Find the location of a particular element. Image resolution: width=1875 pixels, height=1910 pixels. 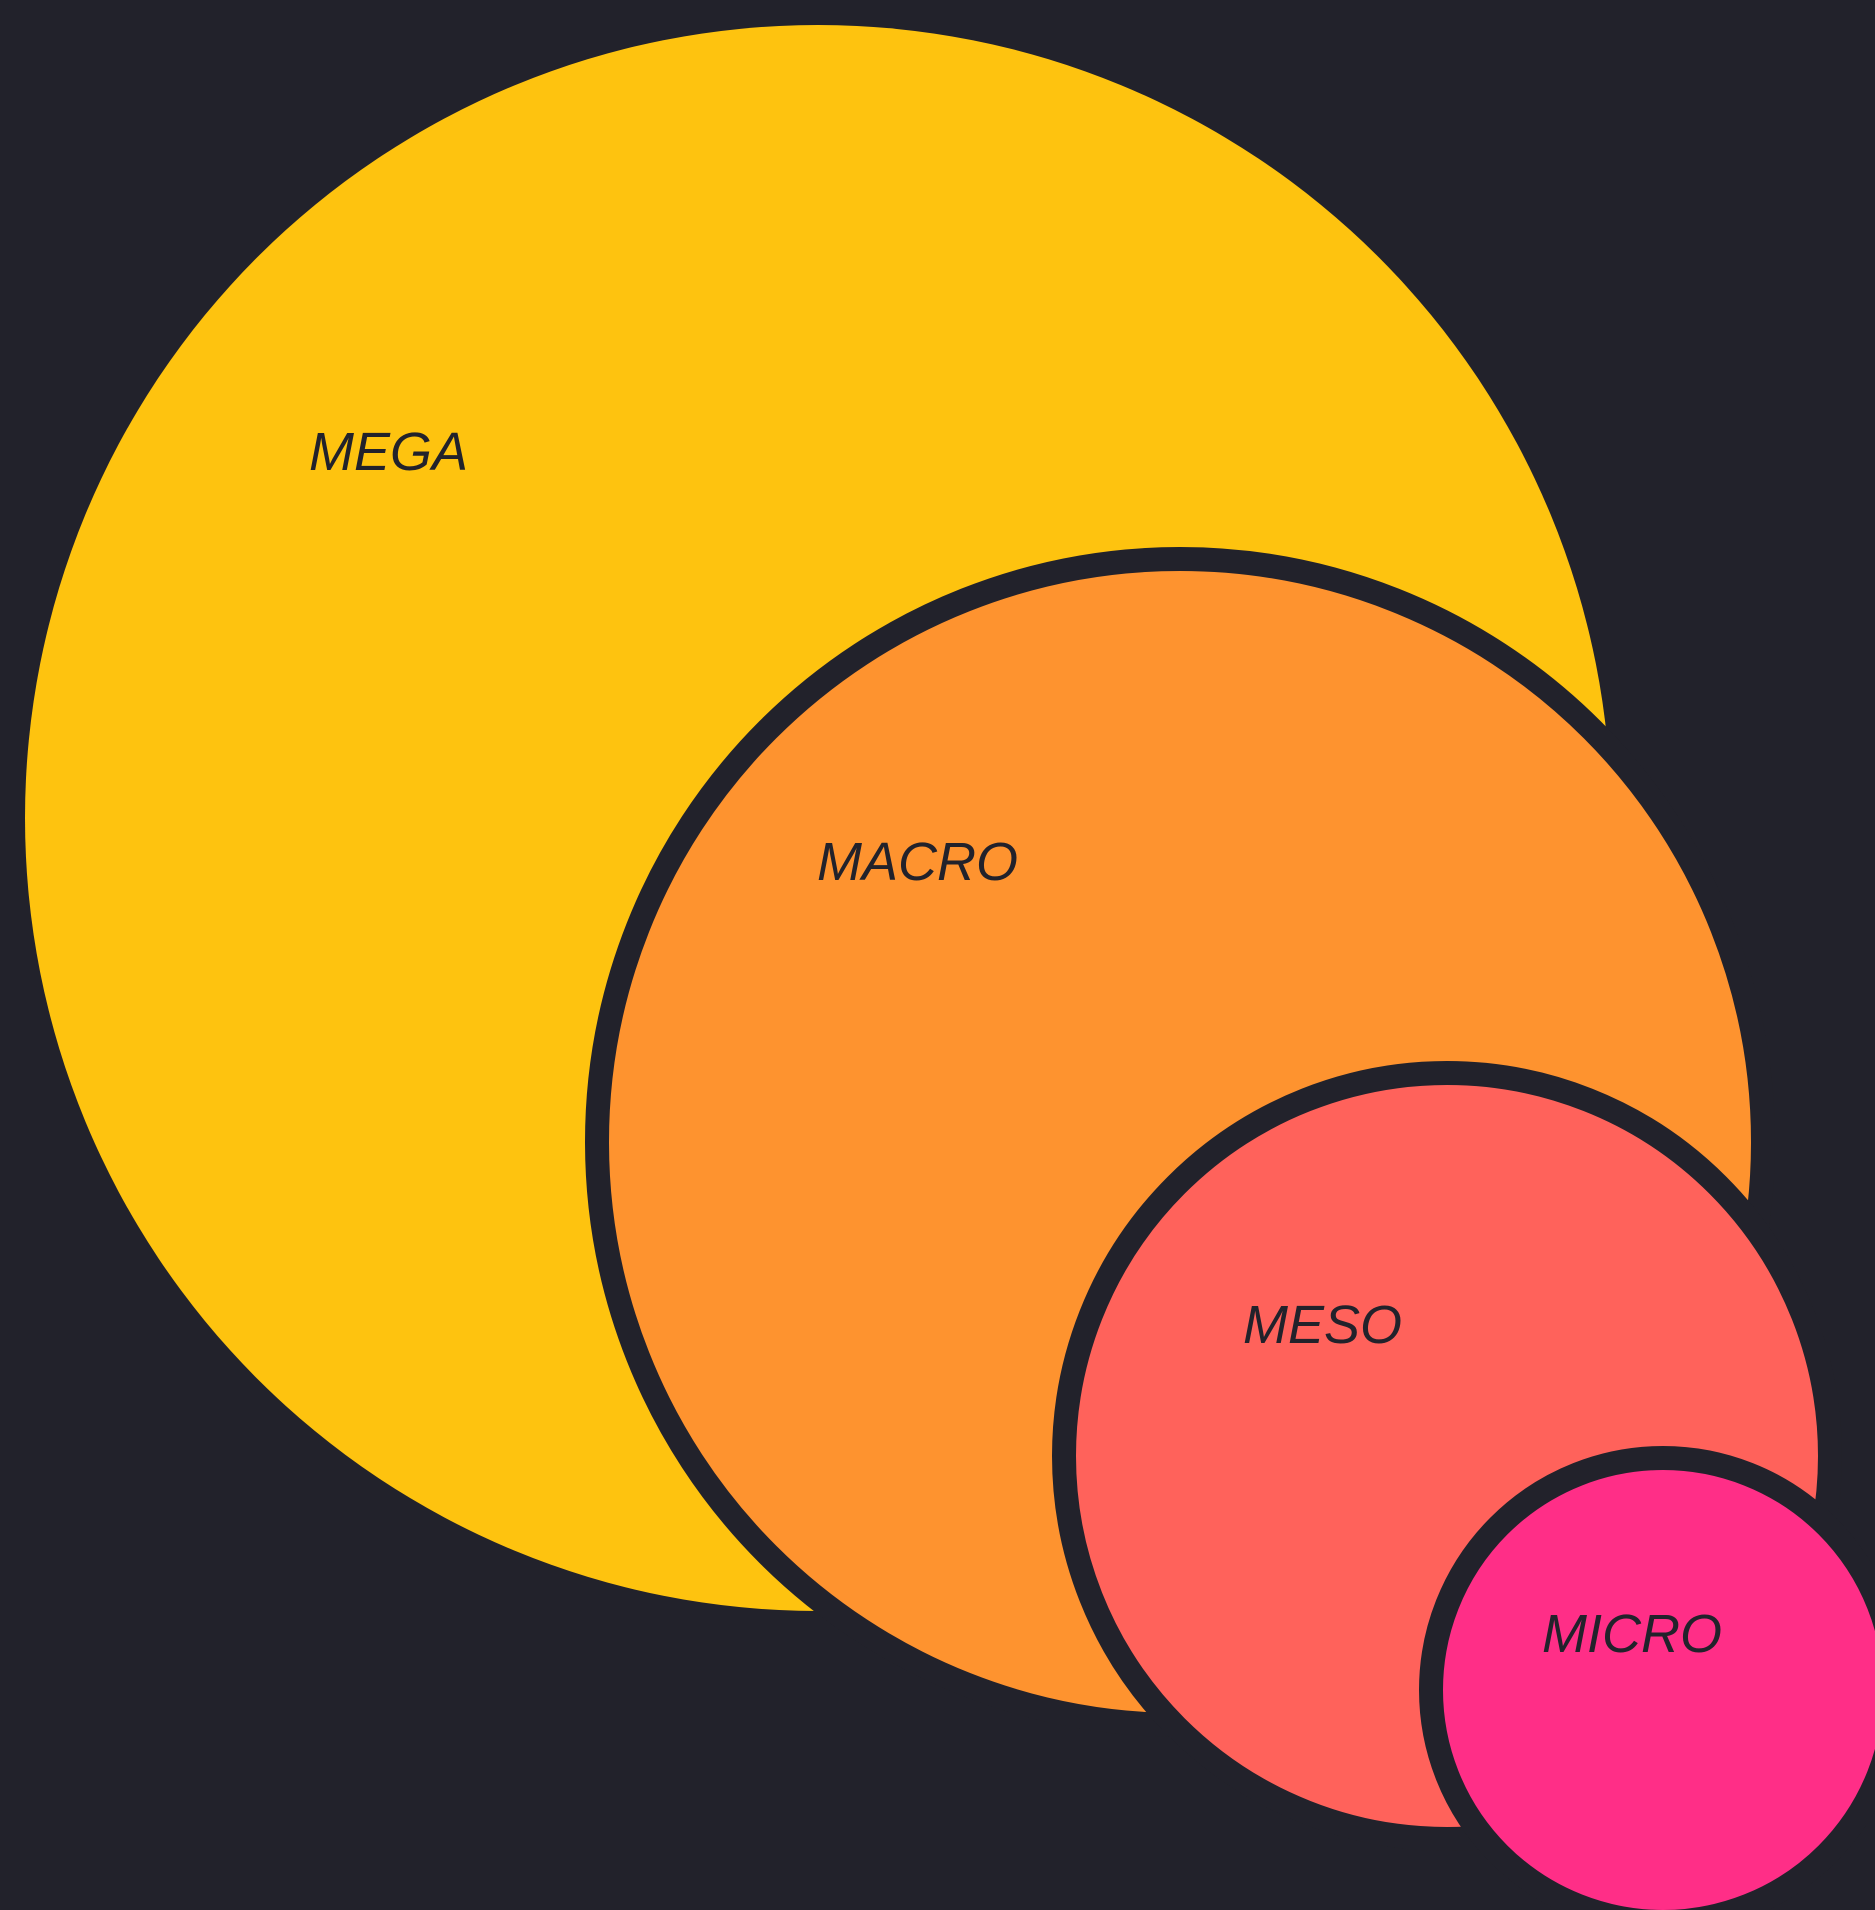

micro-circle is located at coordinates (1647, 1678).